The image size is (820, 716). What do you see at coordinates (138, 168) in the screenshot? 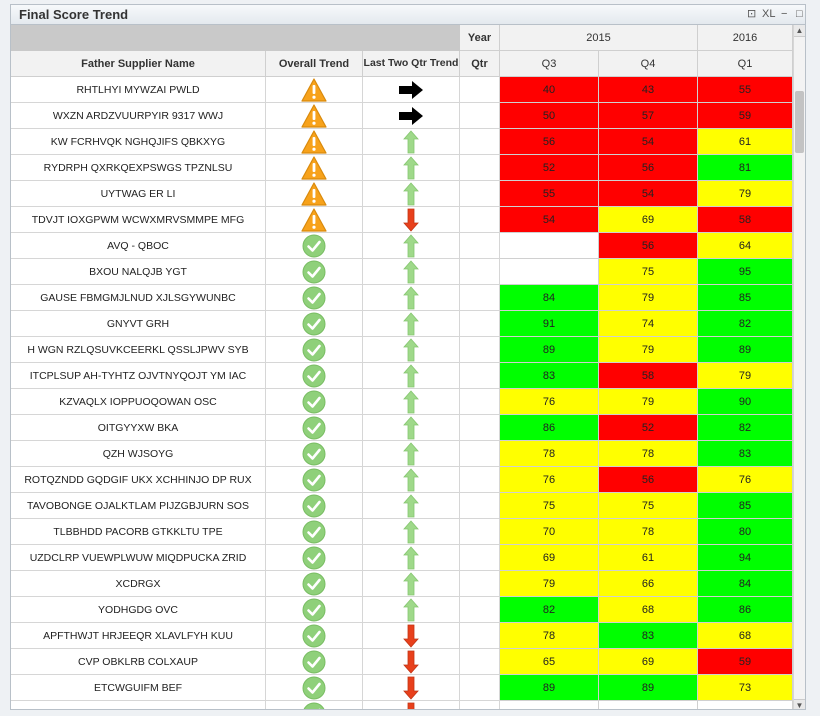
I see `supplier-name: RYDRPH QXRKQEXPSWGS TPZNLSU` at bounding box center [138, 168].